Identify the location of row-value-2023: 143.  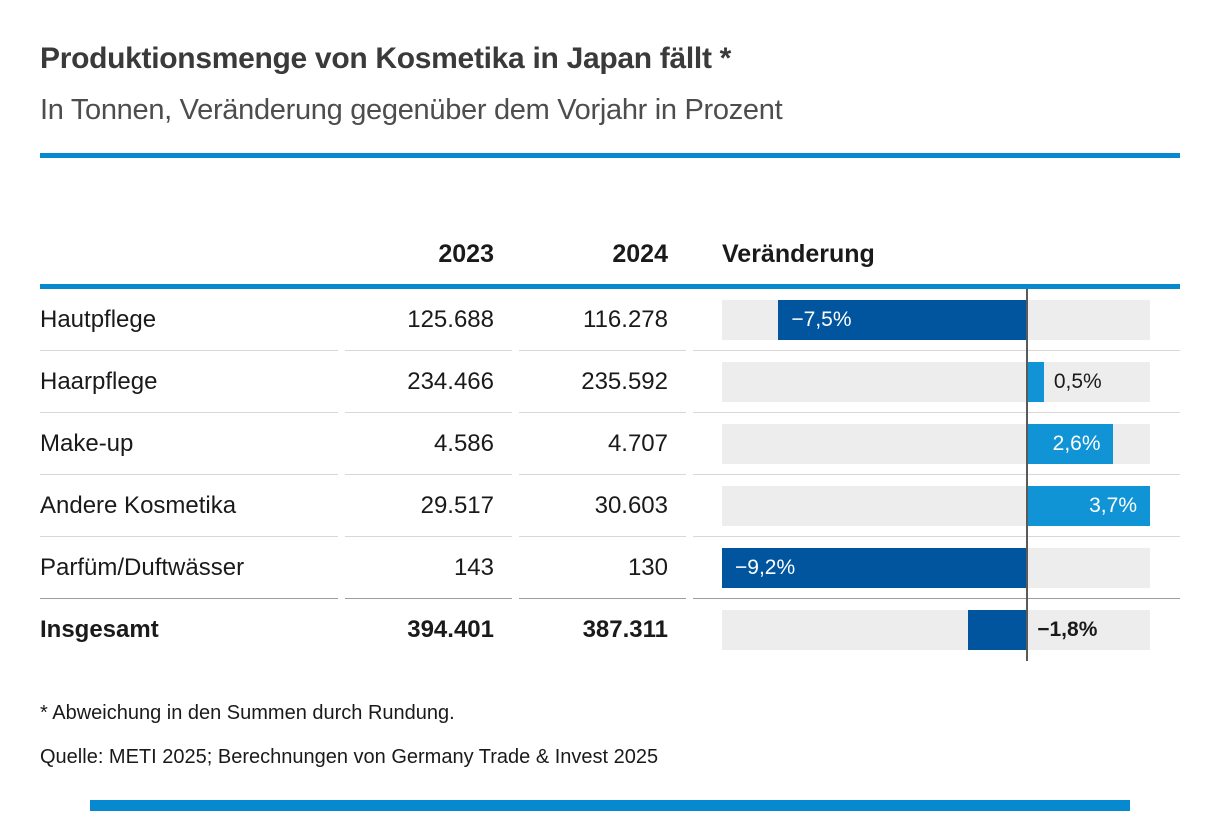
(428, 568).